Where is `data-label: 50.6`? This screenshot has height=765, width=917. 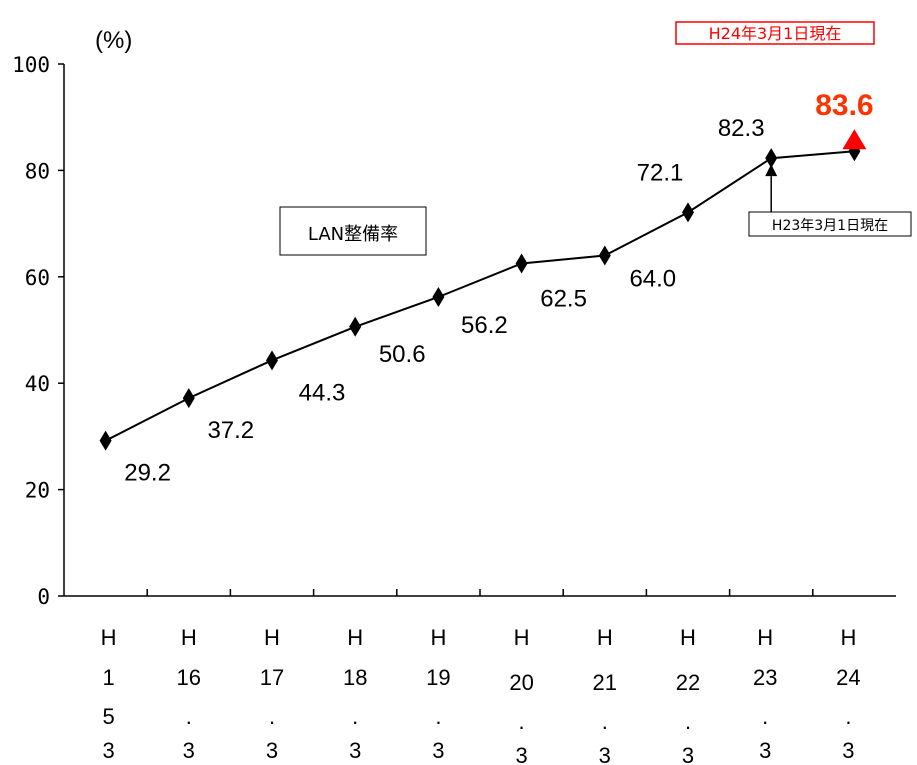
data-label: 50.6 is located at coordinates (402, 354).